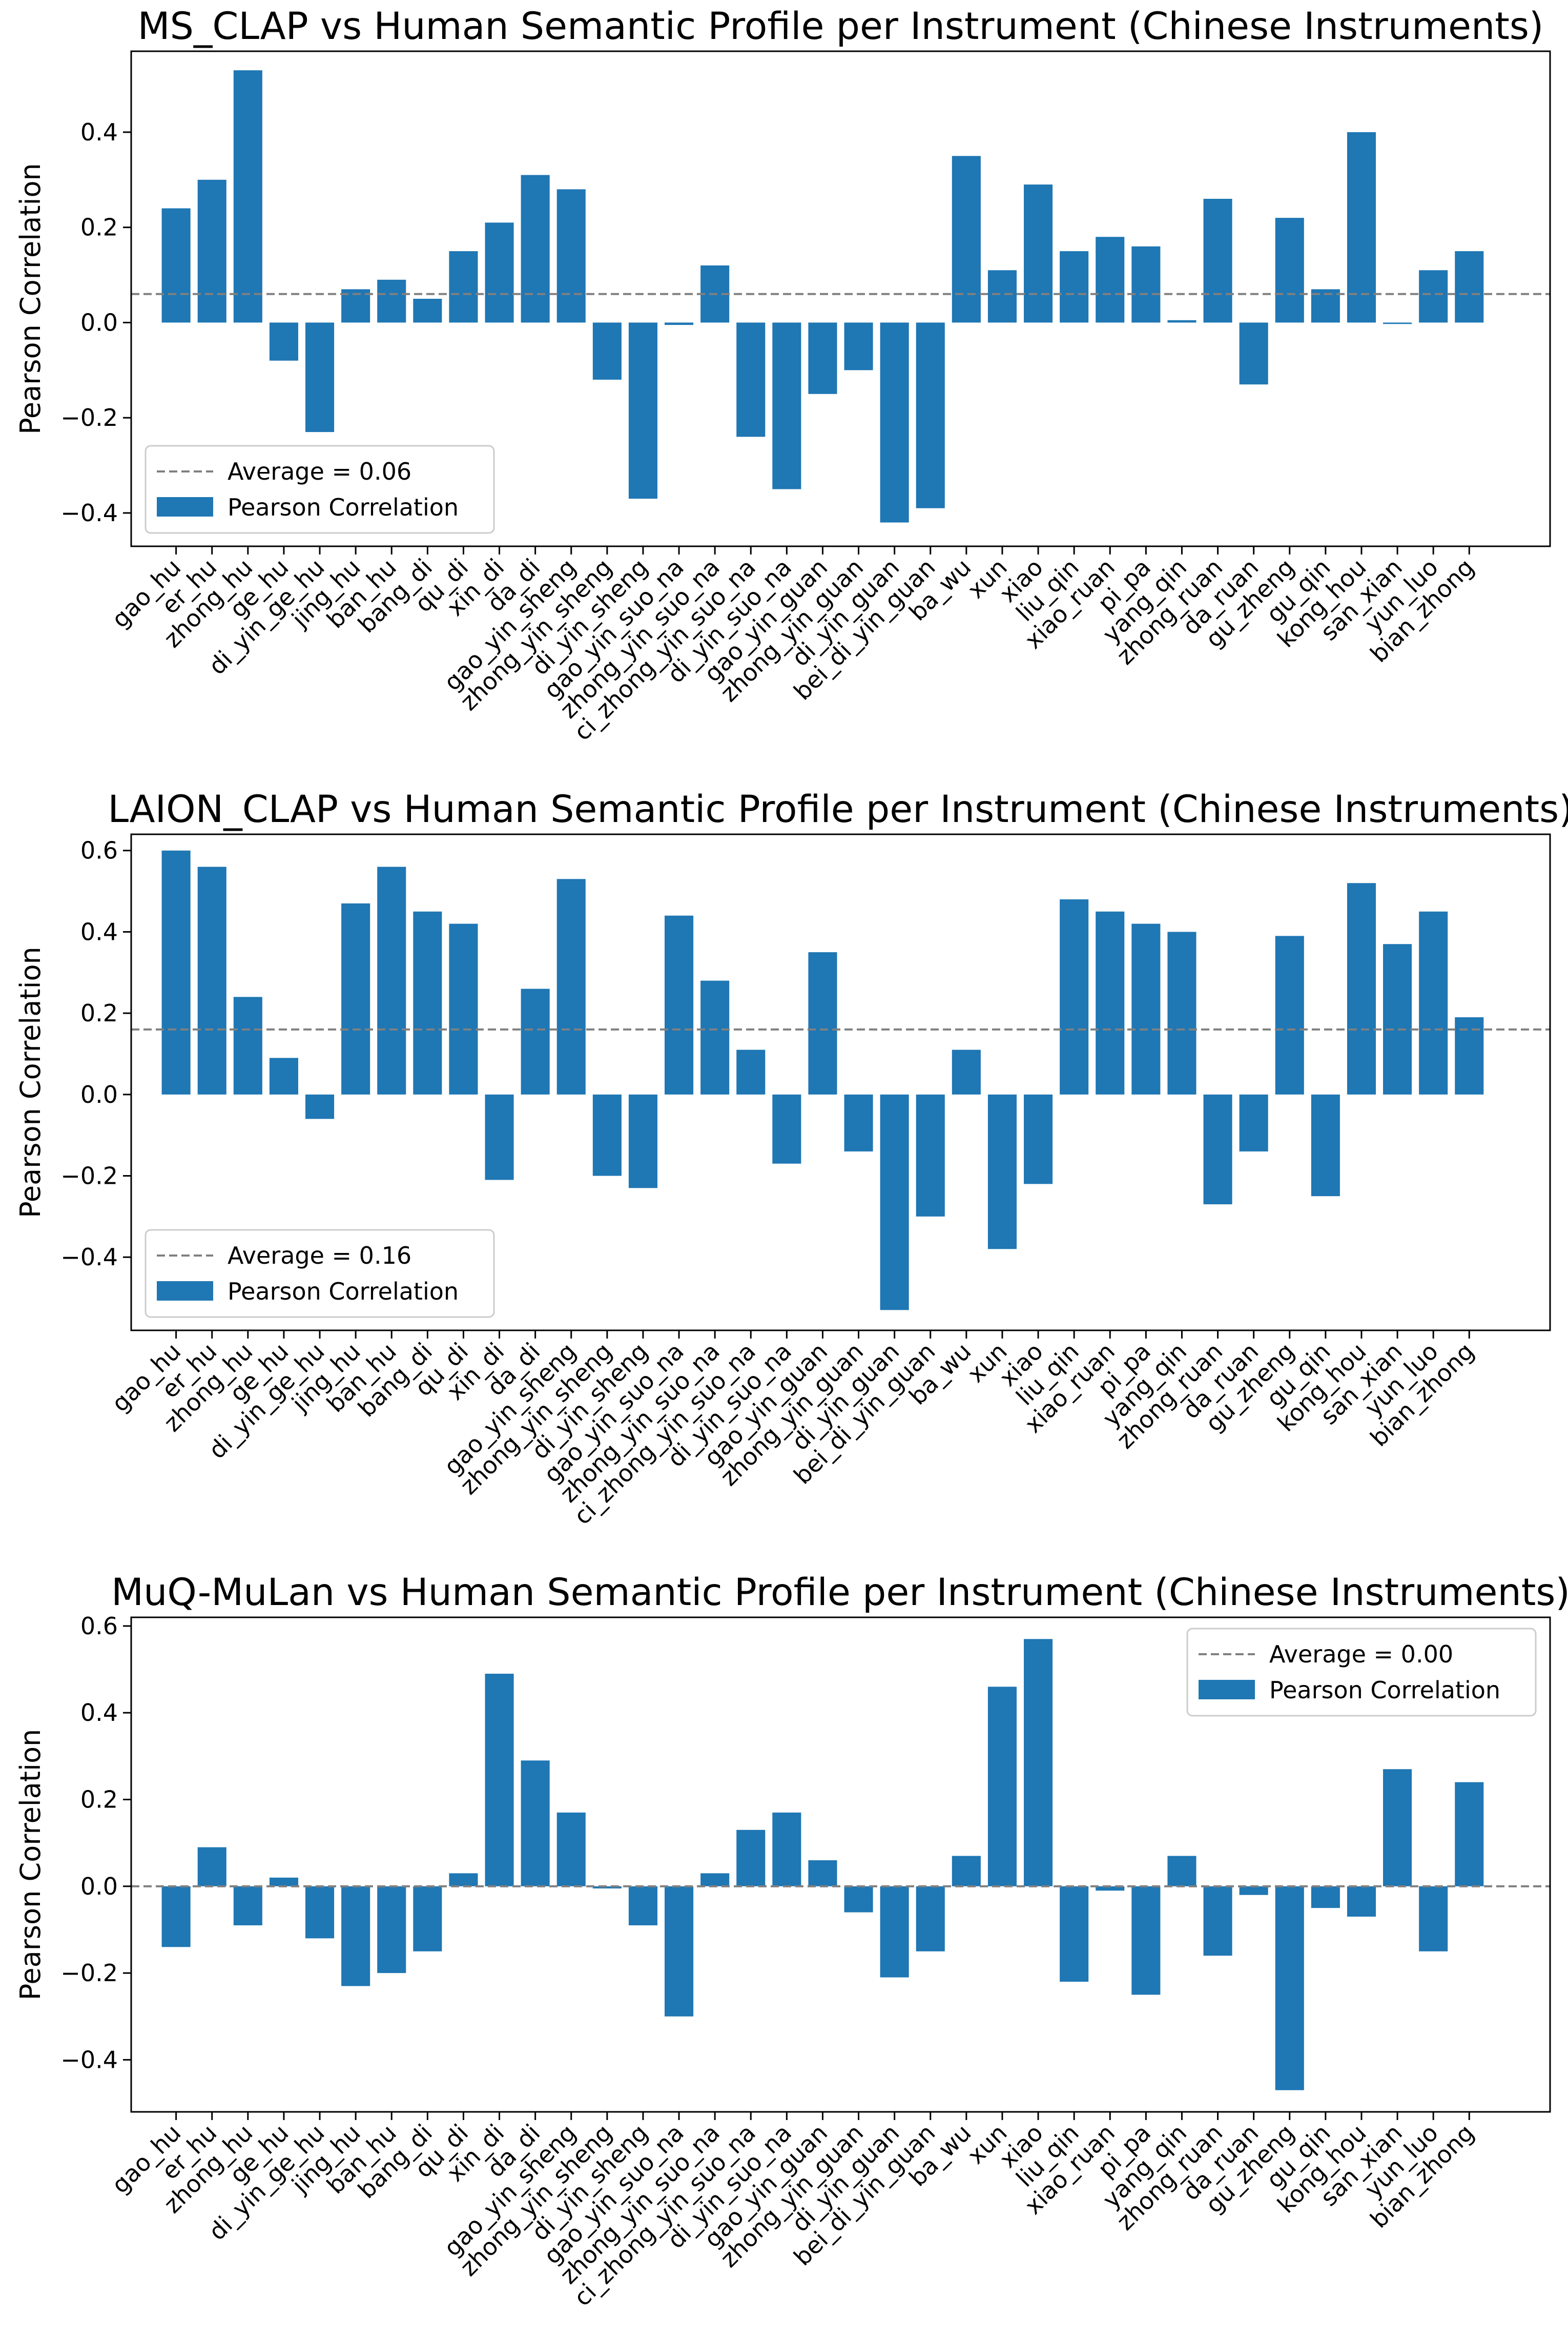 This screenshot has width=1568, height=2344. What do you see at coordinates (319, 471) in the screenshot?
I see `legend-average-label: Average = 0.06` at bounding box center [319, 471].